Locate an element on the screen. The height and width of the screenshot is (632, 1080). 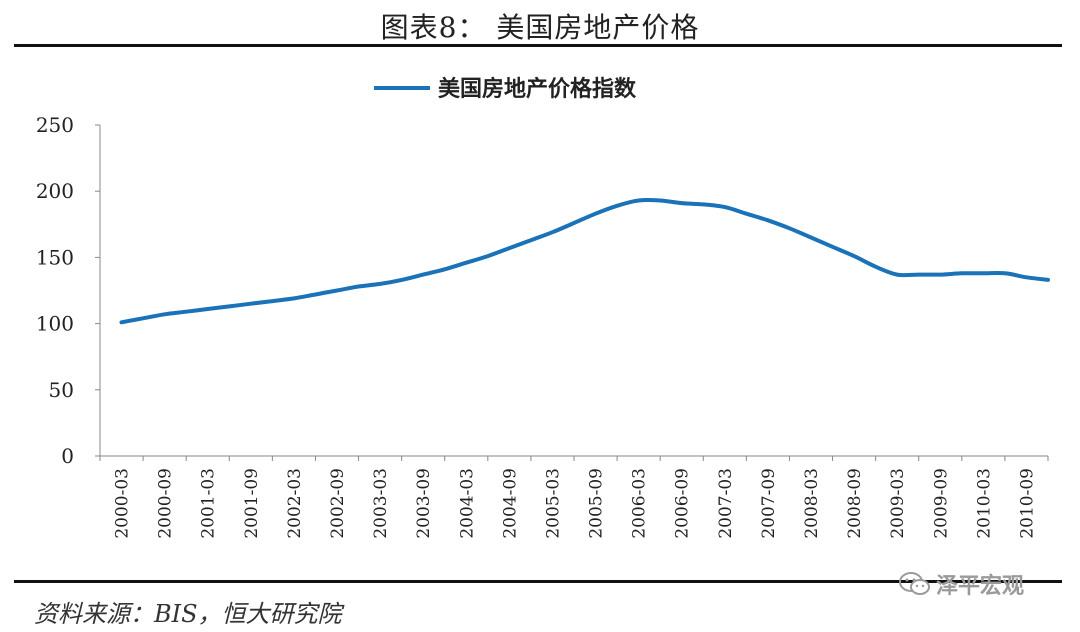
figure-title: 图表8： 美国房地产价格 is located at coordinates (540, 27).